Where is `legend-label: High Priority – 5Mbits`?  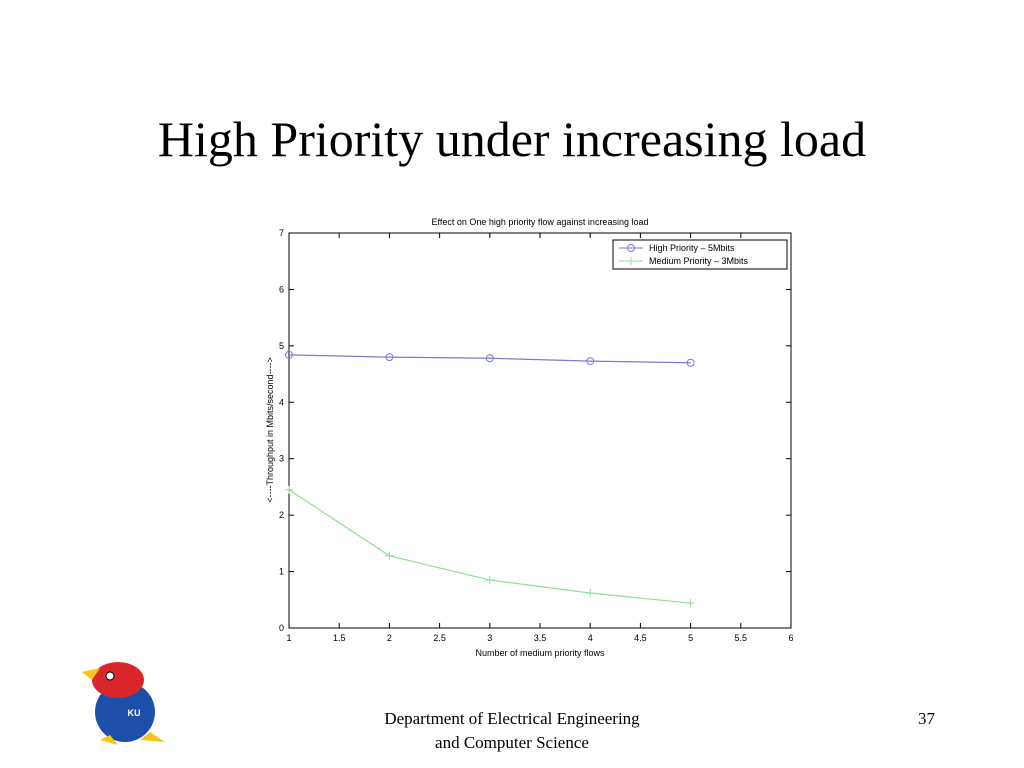
legend-label: High Priority – 5Mbits is located at coordinates (692, 248).